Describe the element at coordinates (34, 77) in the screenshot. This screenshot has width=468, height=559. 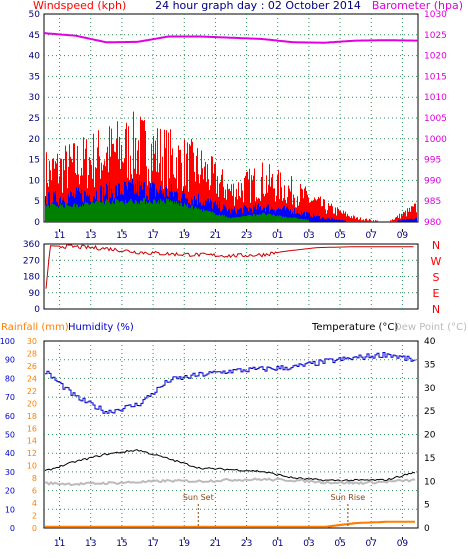
I see `windspeed-tick-label: 35` at that location.